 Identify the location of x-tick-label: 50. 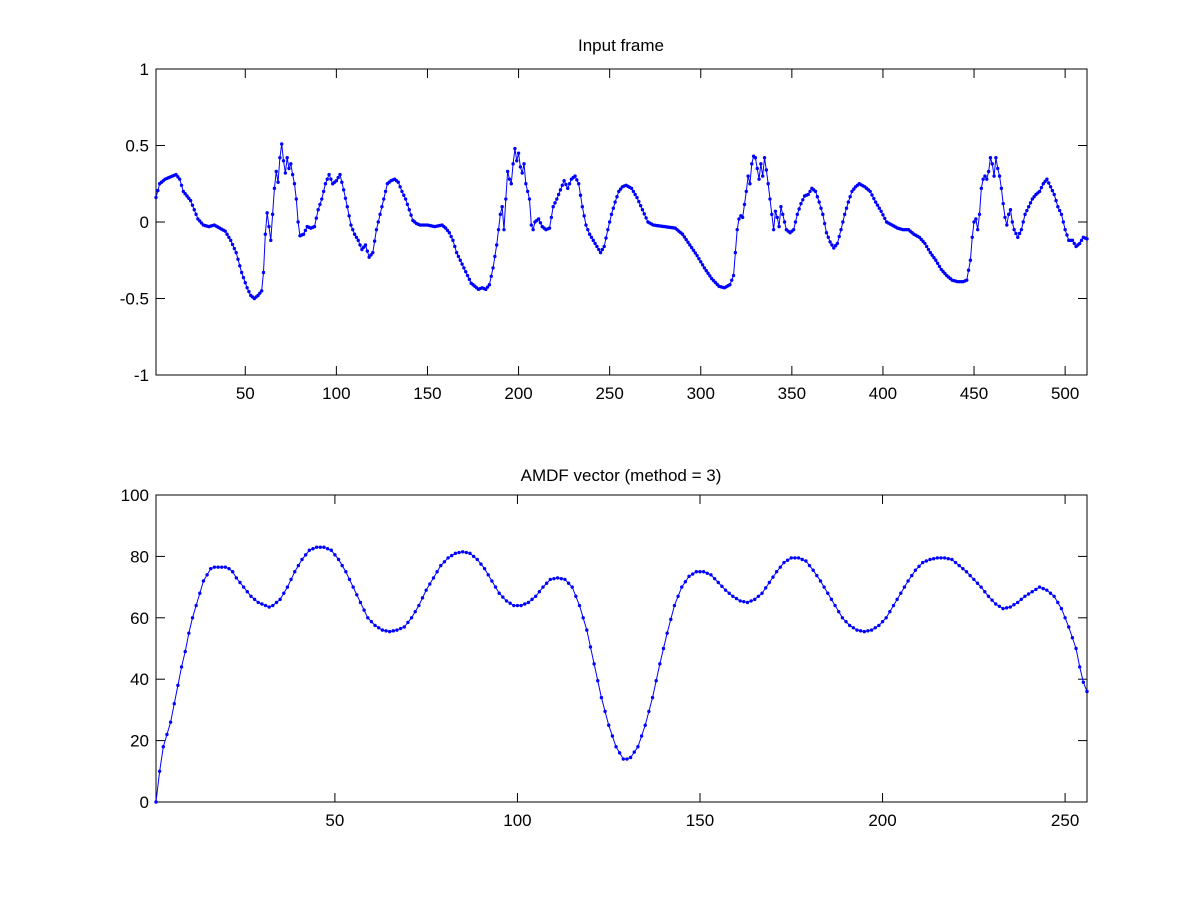
(334, 820).